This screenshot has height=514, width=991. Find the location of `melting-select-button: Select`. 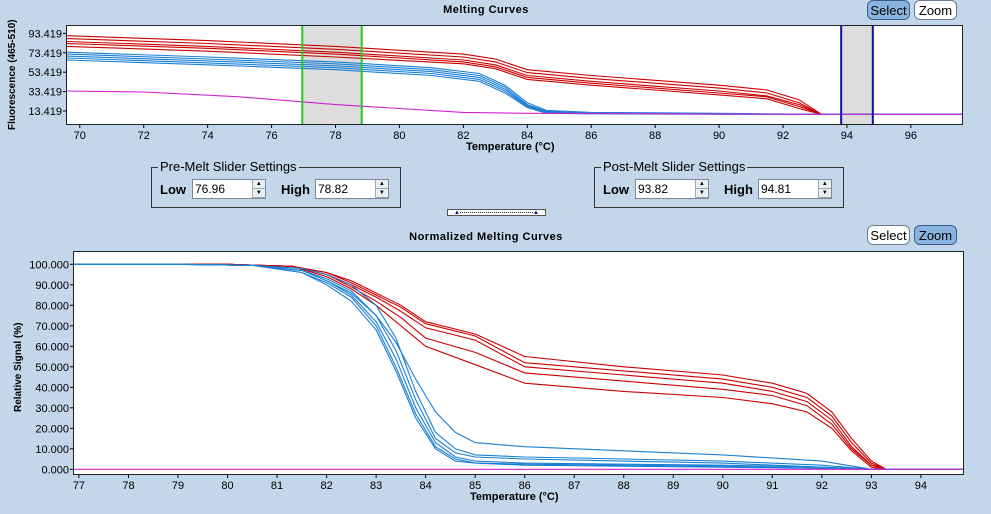

melting-select-button: Select is located at coordinates (888, 10).